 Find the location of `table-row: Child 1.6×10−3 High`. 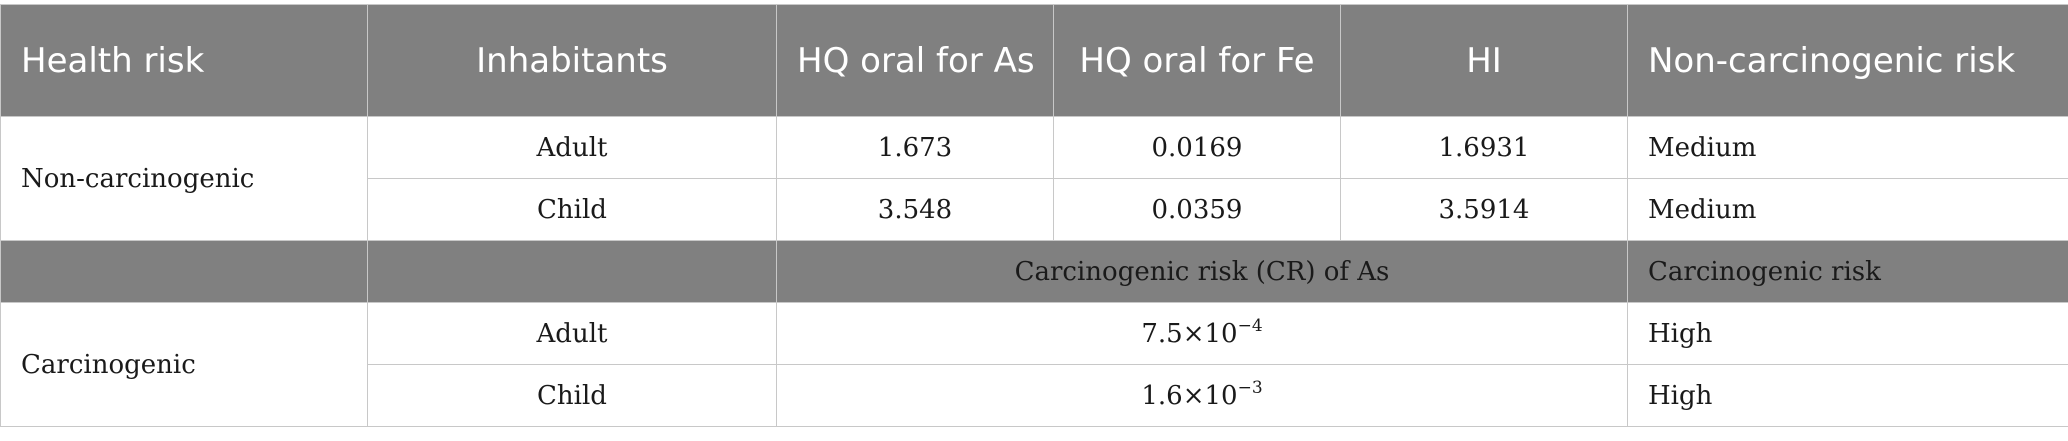

table-row: Child 1.6×10−3 High is located at coordinates (1034, 395).